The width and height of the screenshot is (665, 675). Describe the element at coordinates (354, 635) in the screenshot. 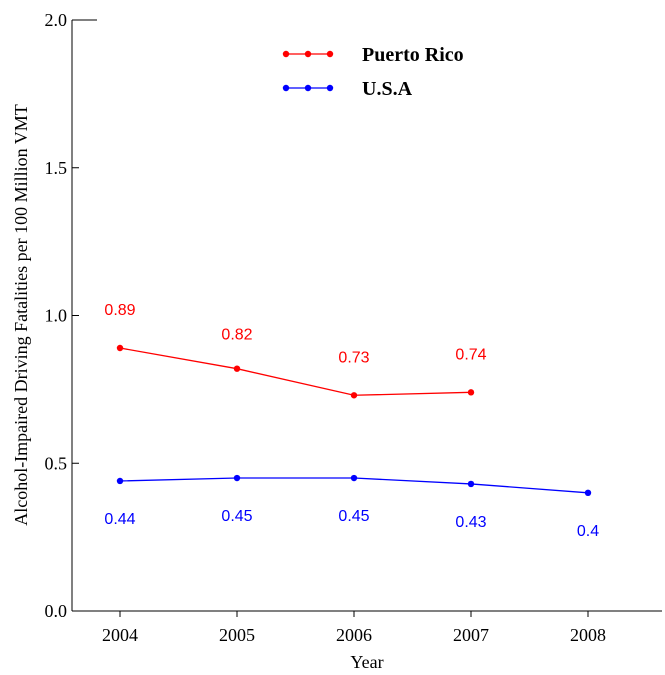

I see `x-tick-label: 2006` at that location.